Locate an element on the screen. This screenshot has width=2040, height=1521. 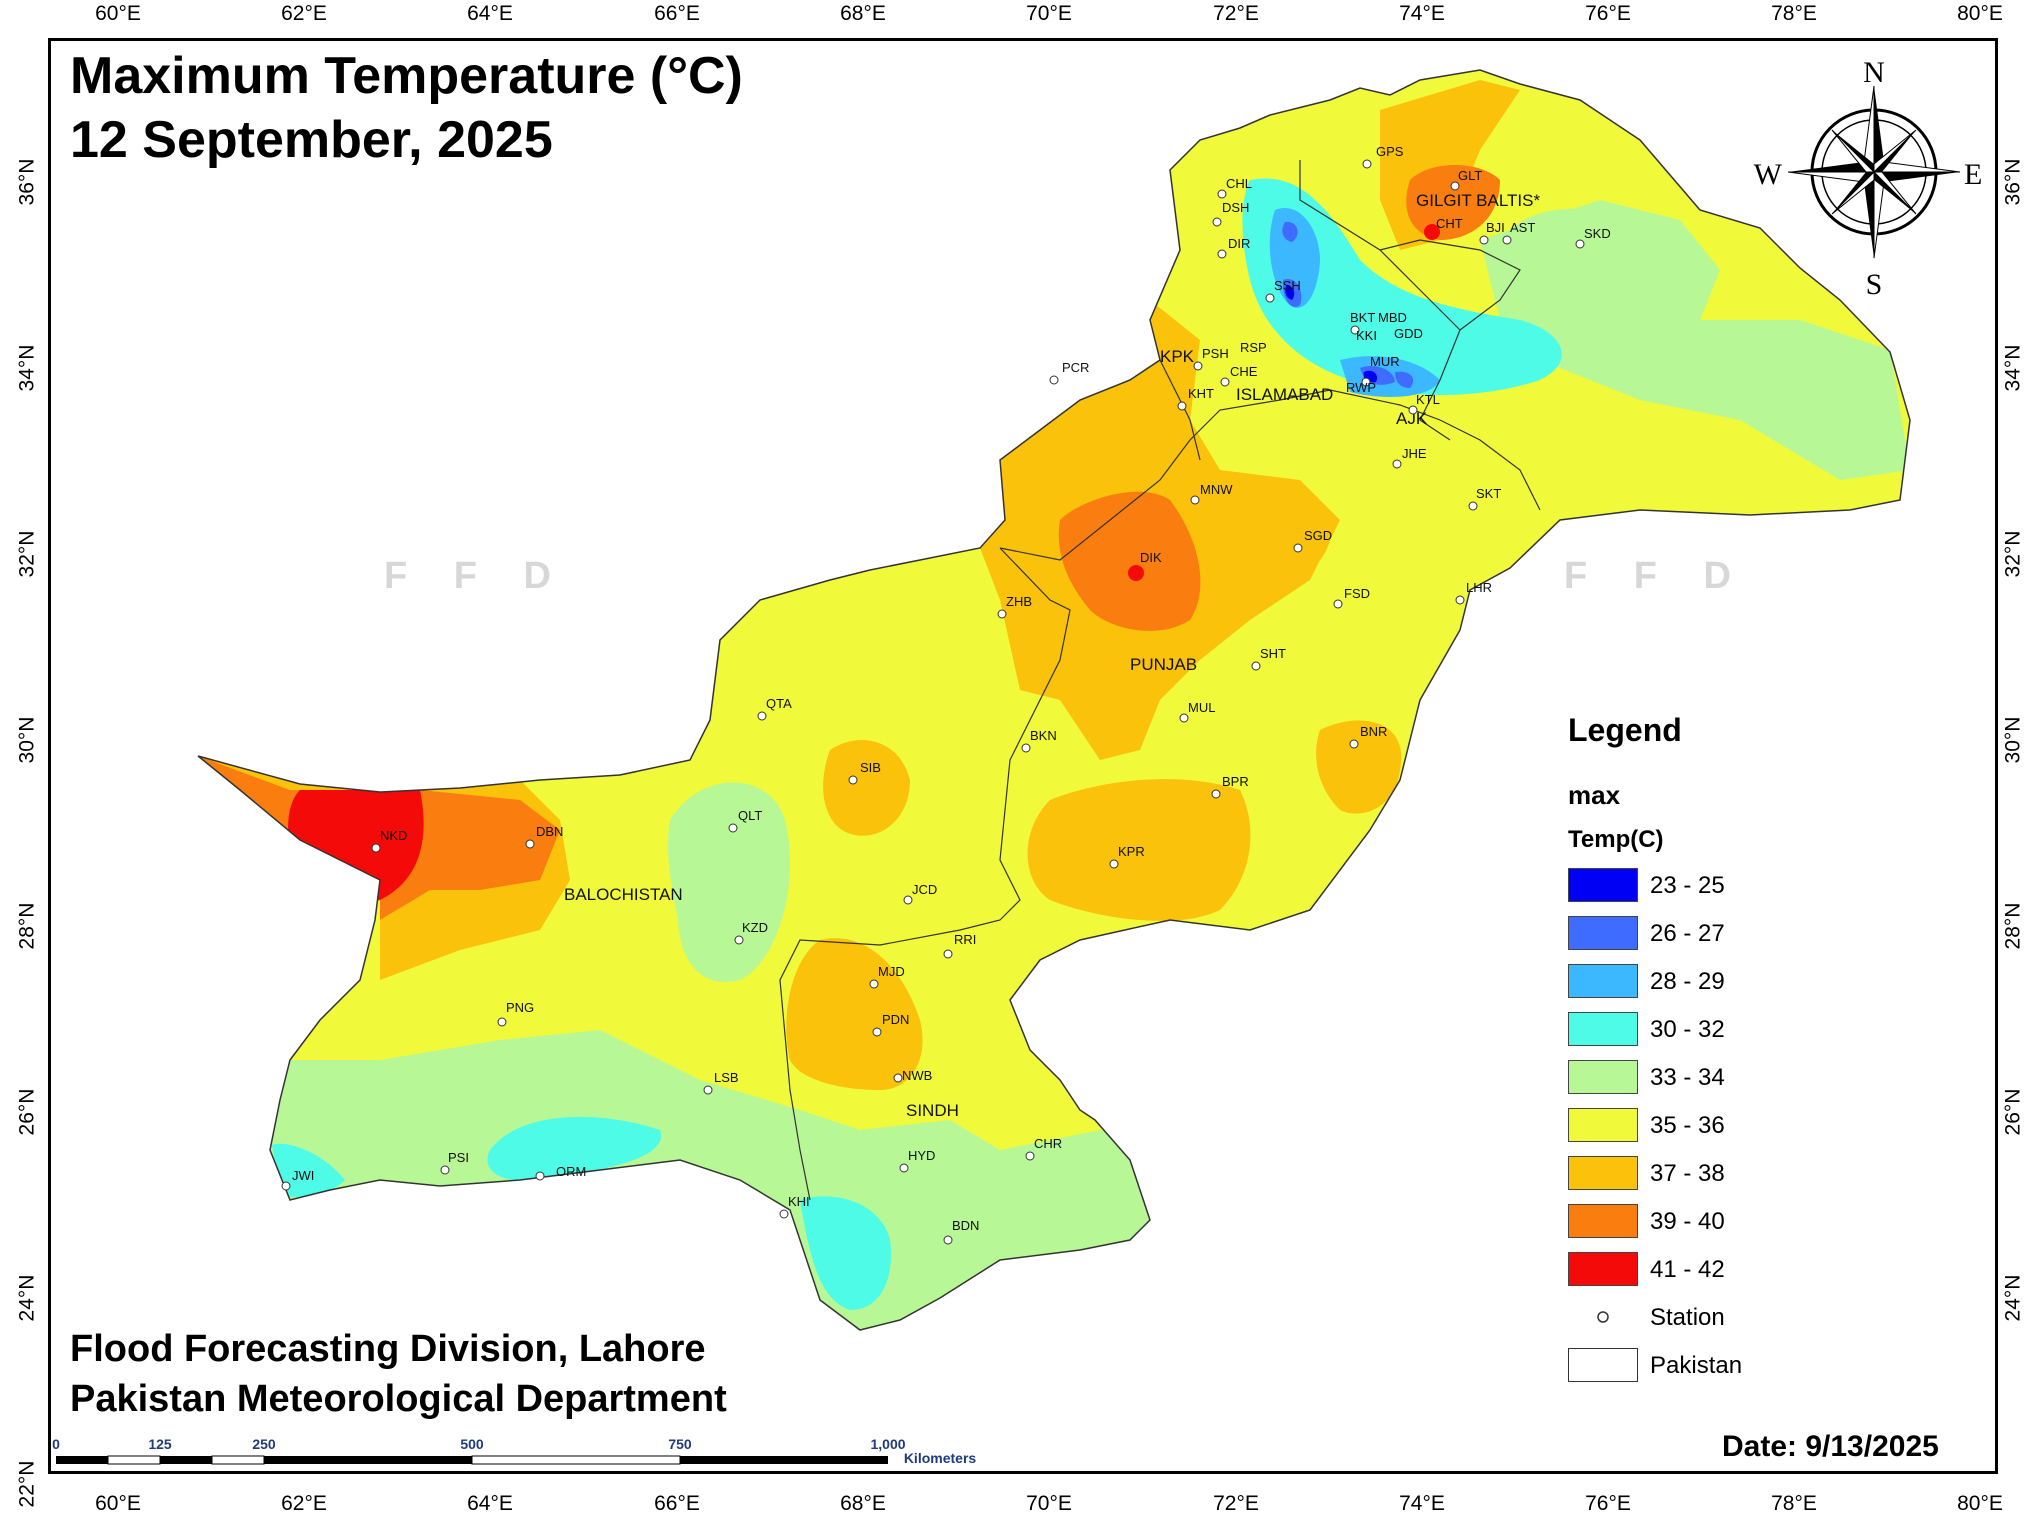
legend-class-label: 41 - 42 is located at coordinates (1687, 1269).